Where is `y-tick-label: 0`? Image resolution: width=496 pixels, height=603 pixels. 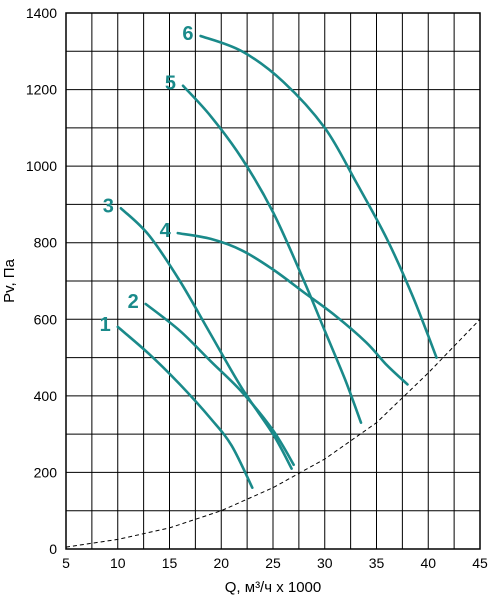
y-tick-label: 0 is located at coordinates (53, 549).